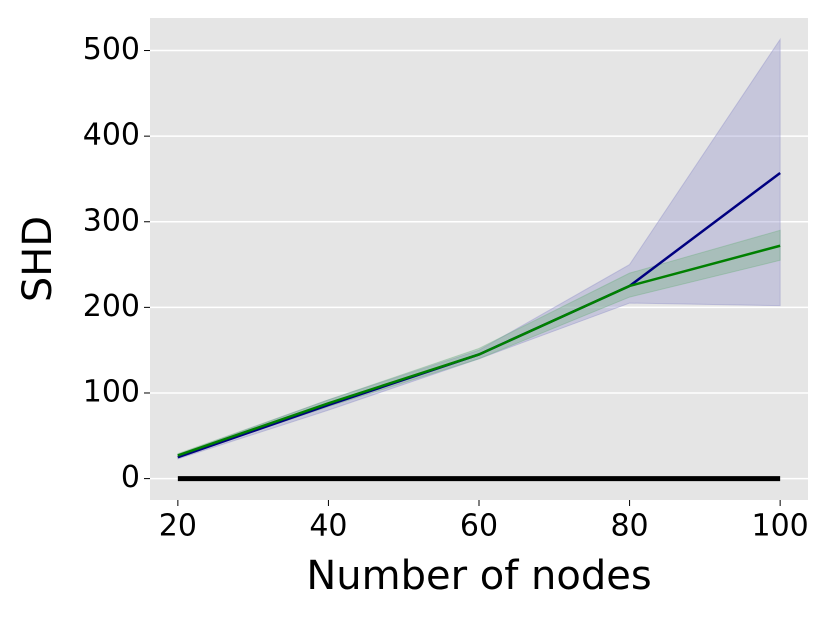 The image size is (830, 623). I want to click on y-tick-label: 0, so click(130, 477).